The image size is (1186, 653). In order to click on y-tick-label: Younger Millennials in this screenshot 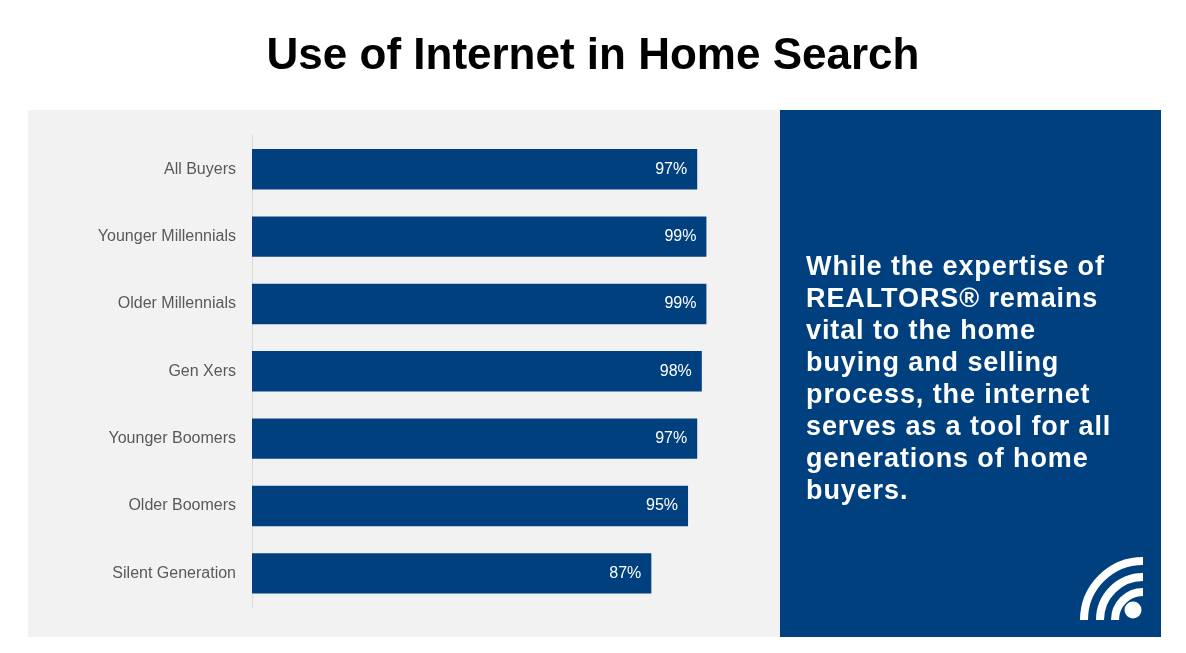, I will do `click(166, 236)`.